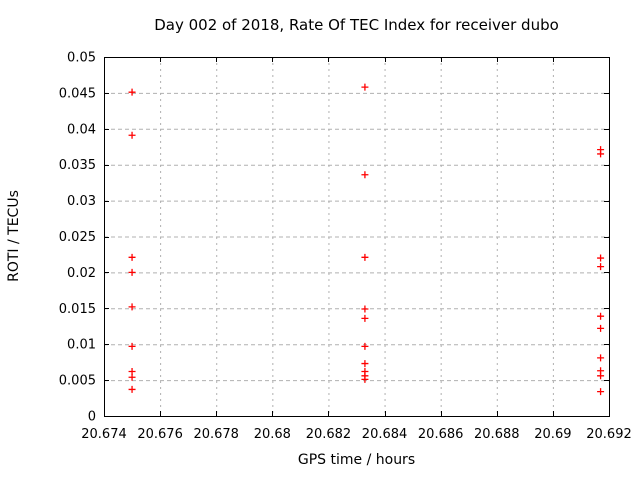 The image size is (640, 480). Describe the element at coordinates (329, 434) in the screenshot. I see `x-tick-label: 20.682` at that location.